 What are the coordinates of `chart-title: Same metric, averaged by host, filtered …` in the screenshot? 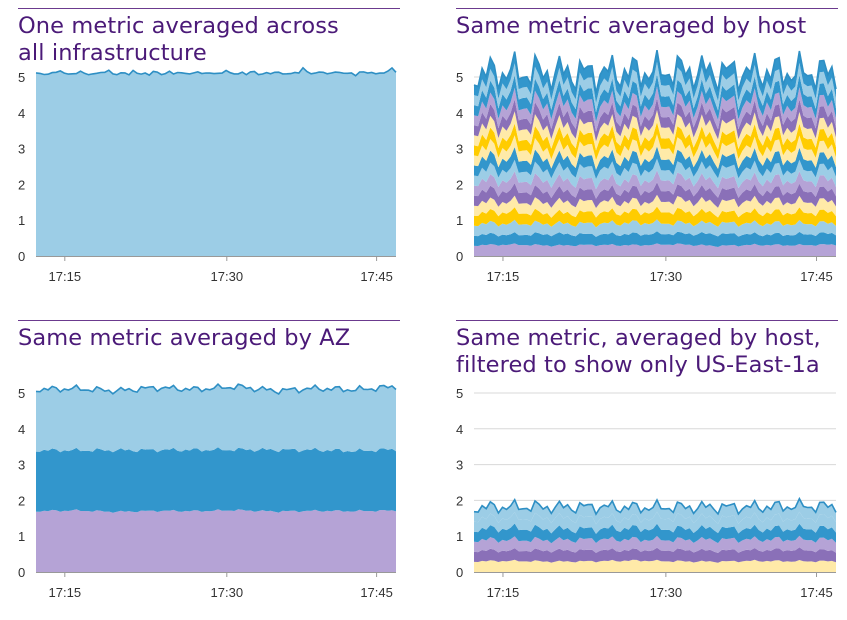 It's located at (638, 351).